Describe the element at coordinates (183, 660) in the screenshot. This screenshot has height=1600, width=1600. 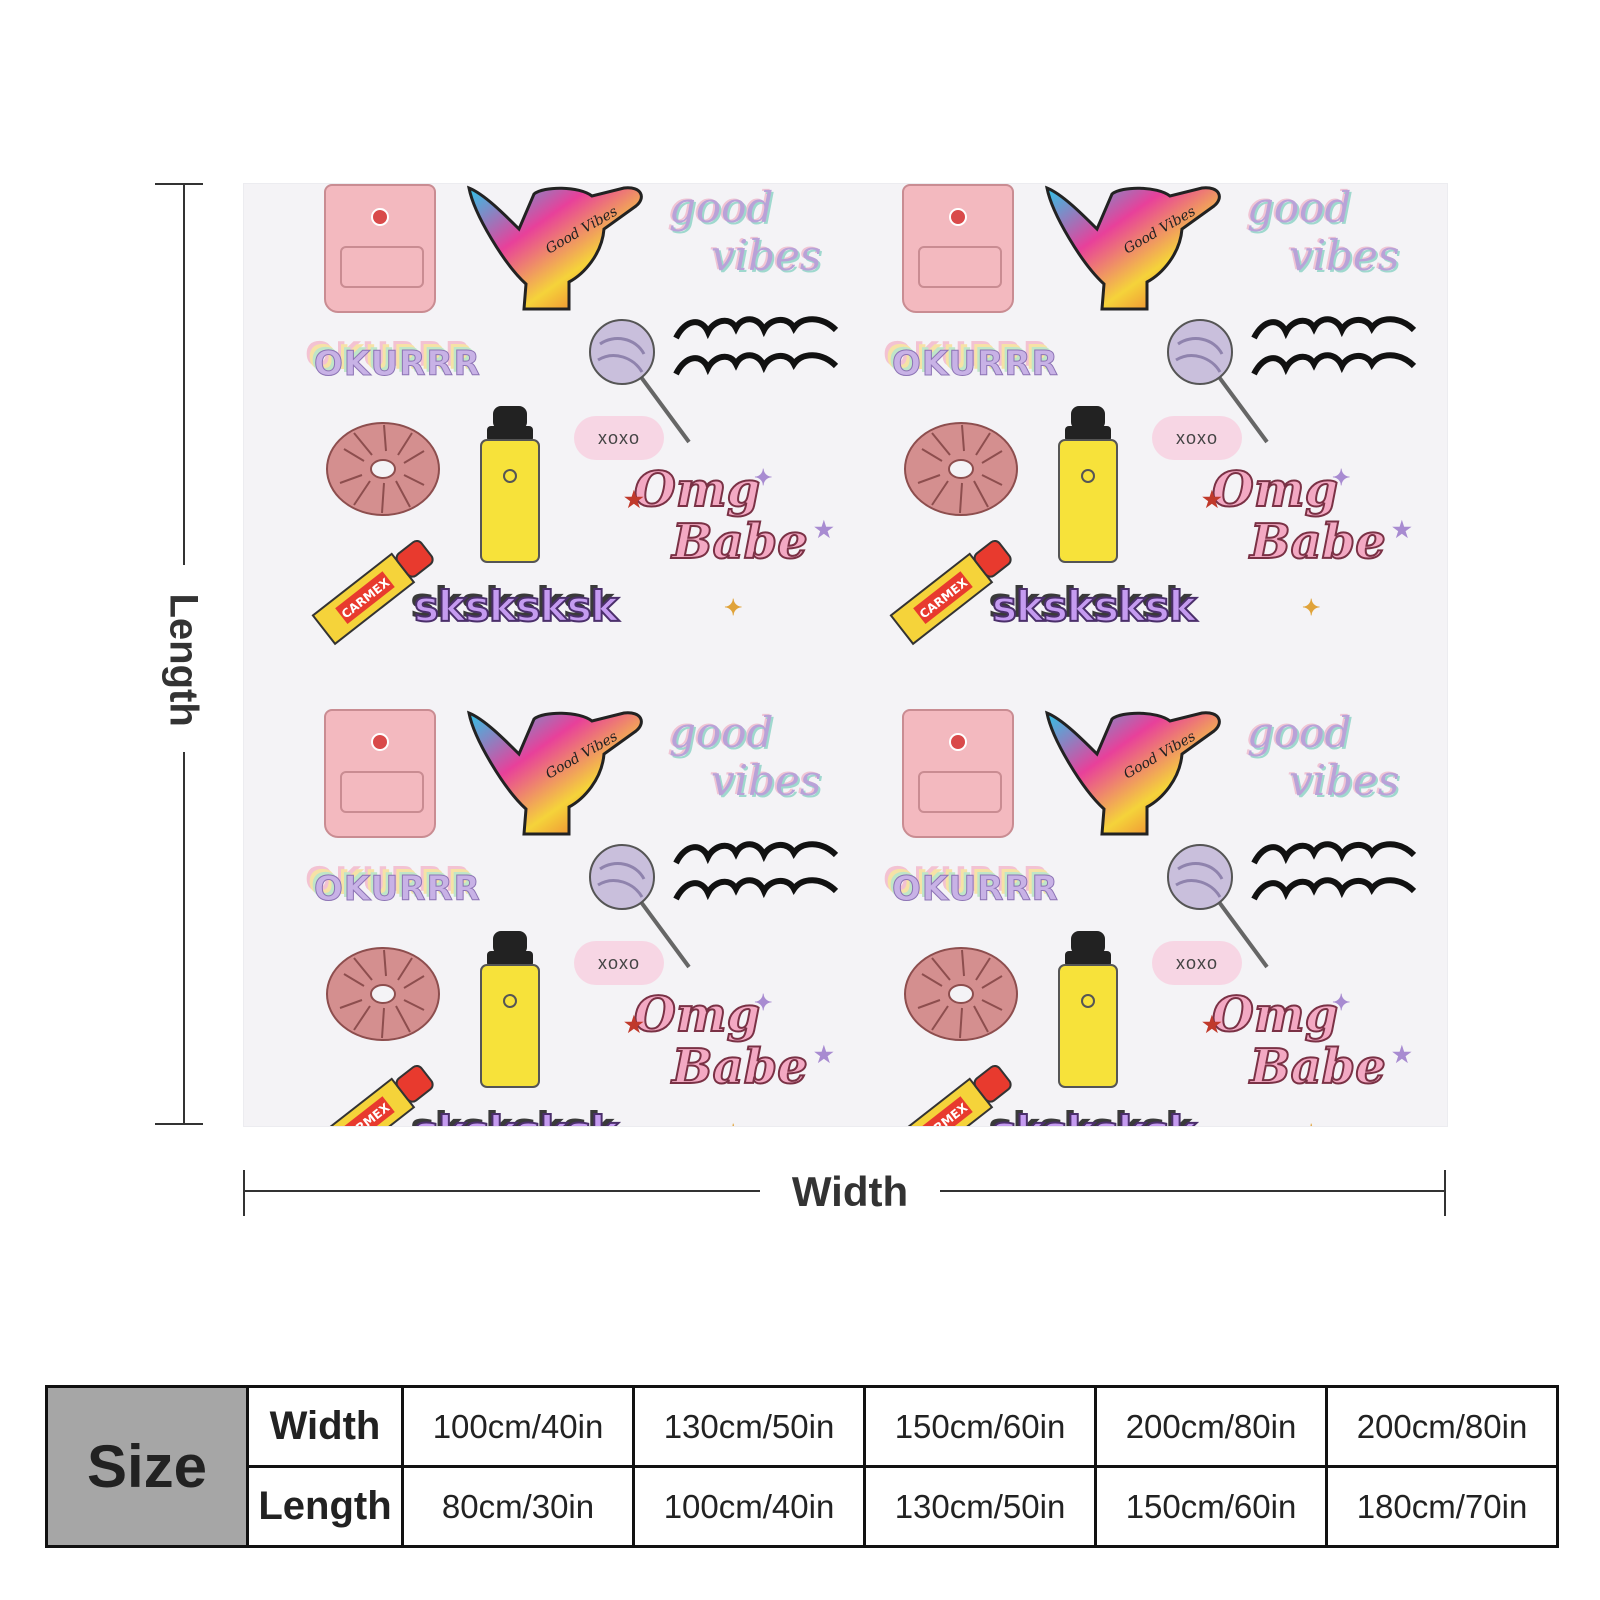
I see `length-label: Length` at that location.